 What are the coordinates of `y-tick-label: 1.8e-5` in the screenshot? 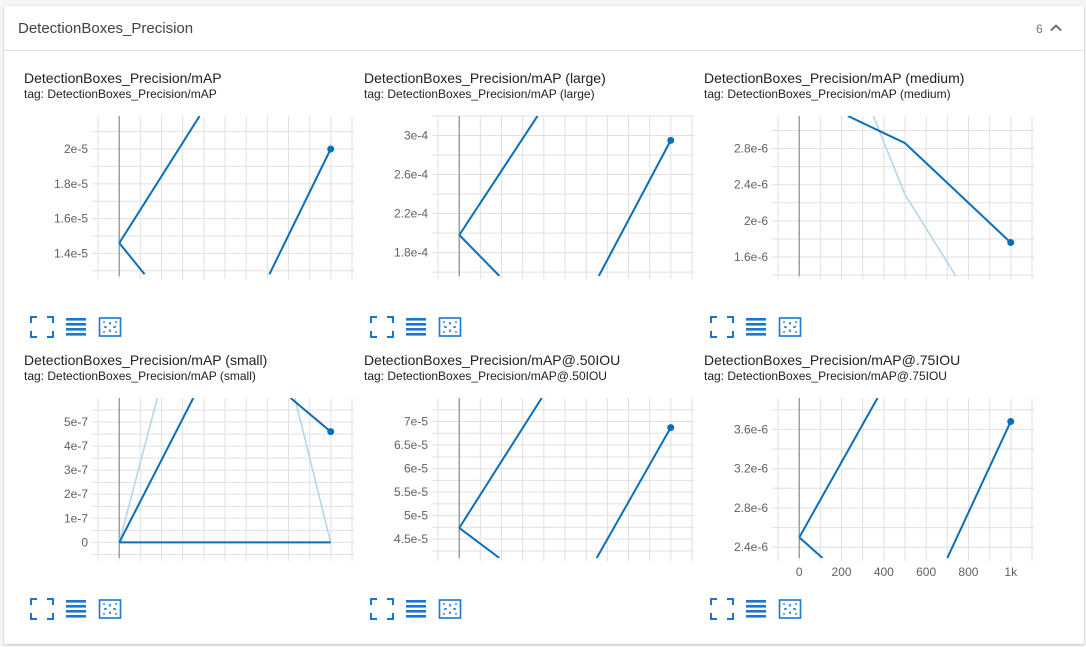 It's located at (71, 184).